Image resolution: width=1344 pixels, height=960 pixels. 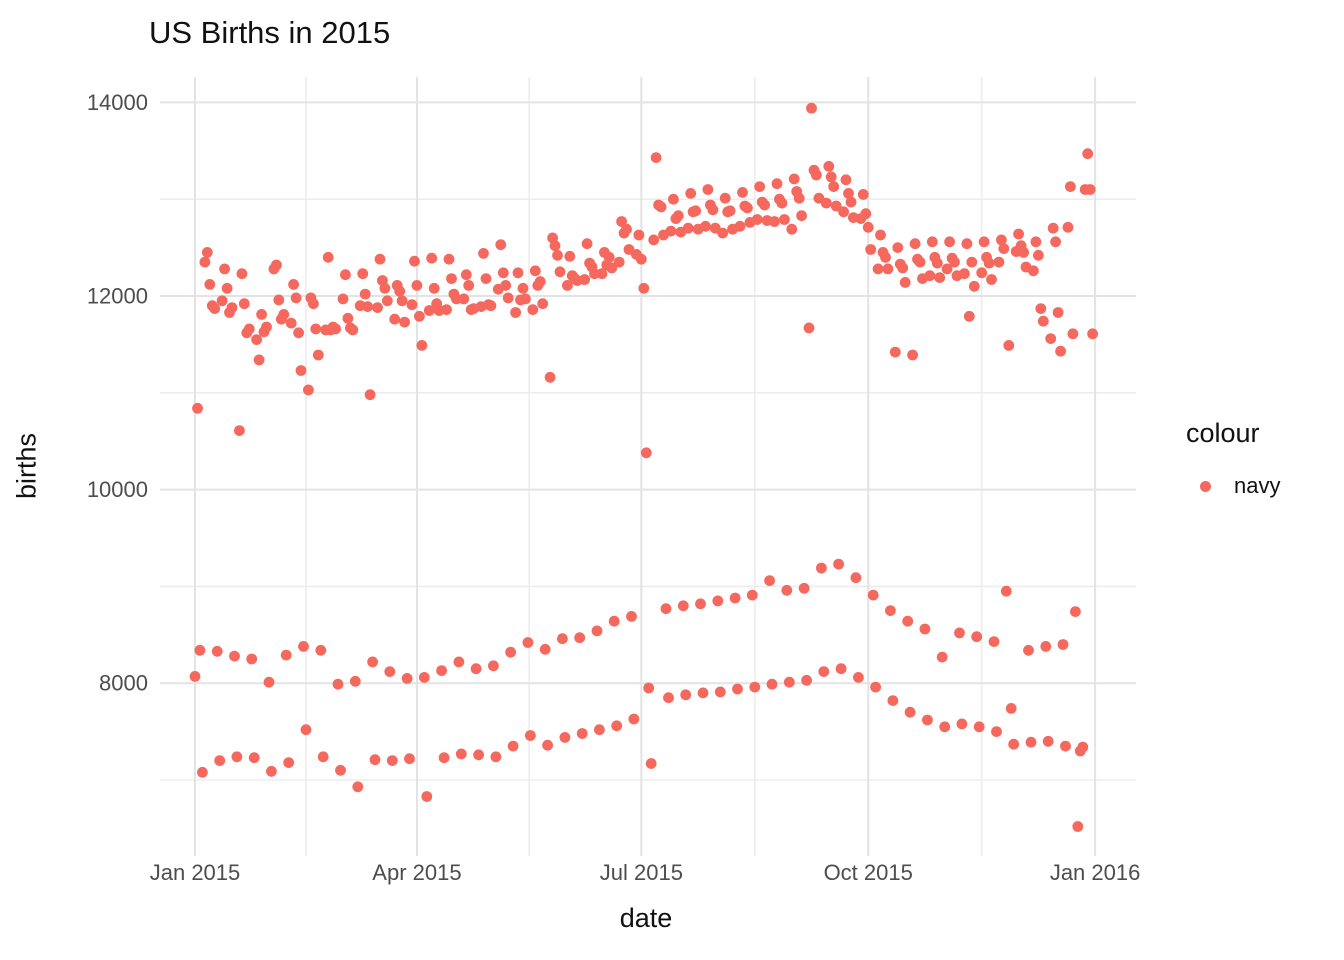 What do you see at coordinates (117, 296) in the screenshot?
I see `y-tick-label: 12000` at bounding box center [117, 296].